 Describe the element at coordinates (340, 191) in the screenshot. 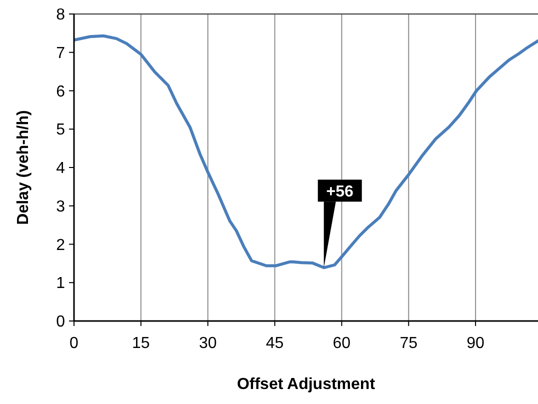

I see `annotation: +56` at that location.